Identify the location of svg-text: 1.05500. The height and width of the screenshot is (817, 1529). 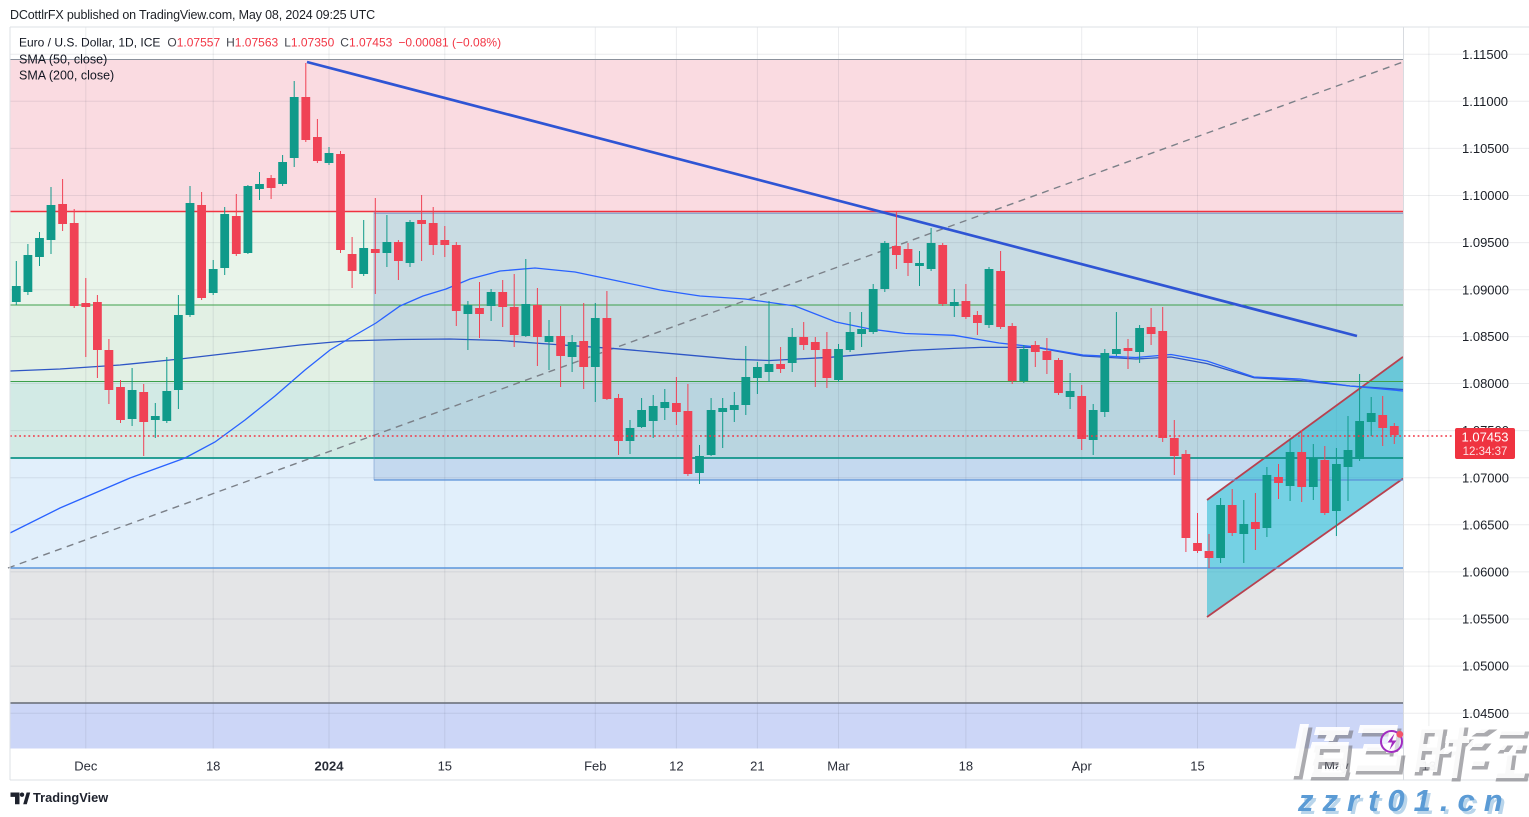
(1485, 619).